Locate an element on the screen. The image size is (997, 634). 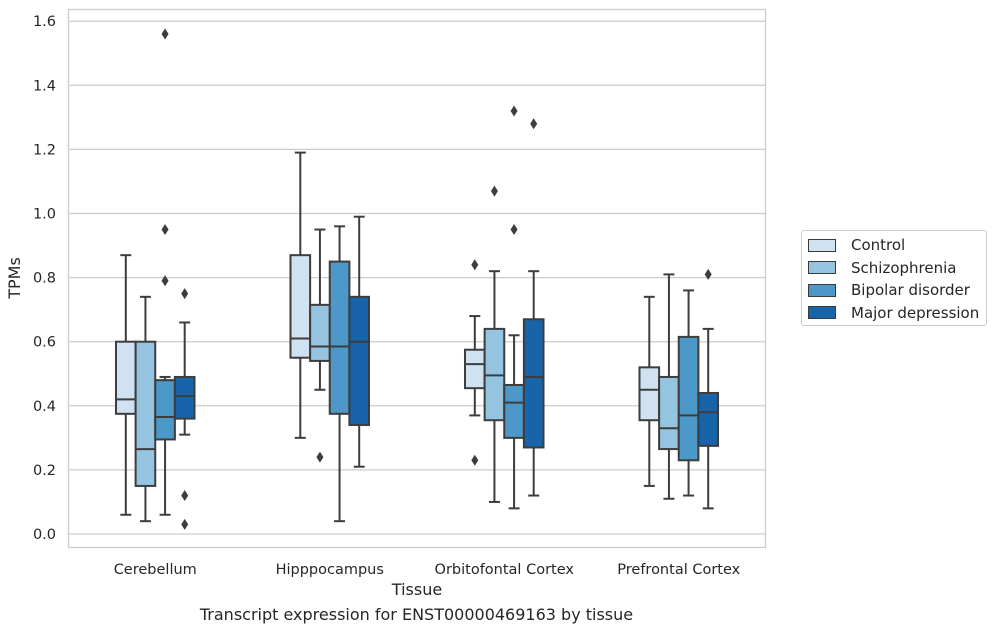
legend-item: Control is located at coordinates (897, 245).